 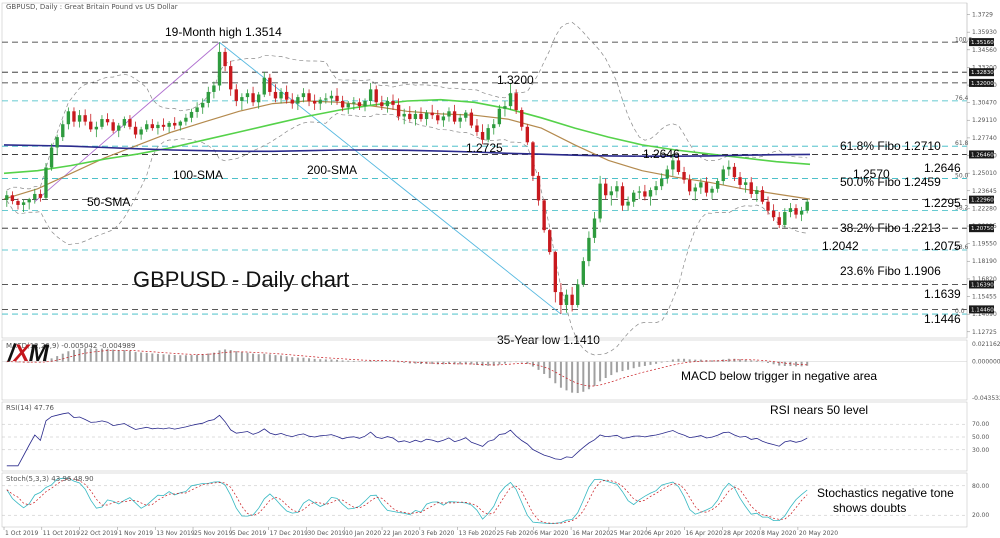 What do you see at coordinates (980, 424) in the screenshot?
I see `rsi-tick-label: 70.00` at bounding box center [980, 424].